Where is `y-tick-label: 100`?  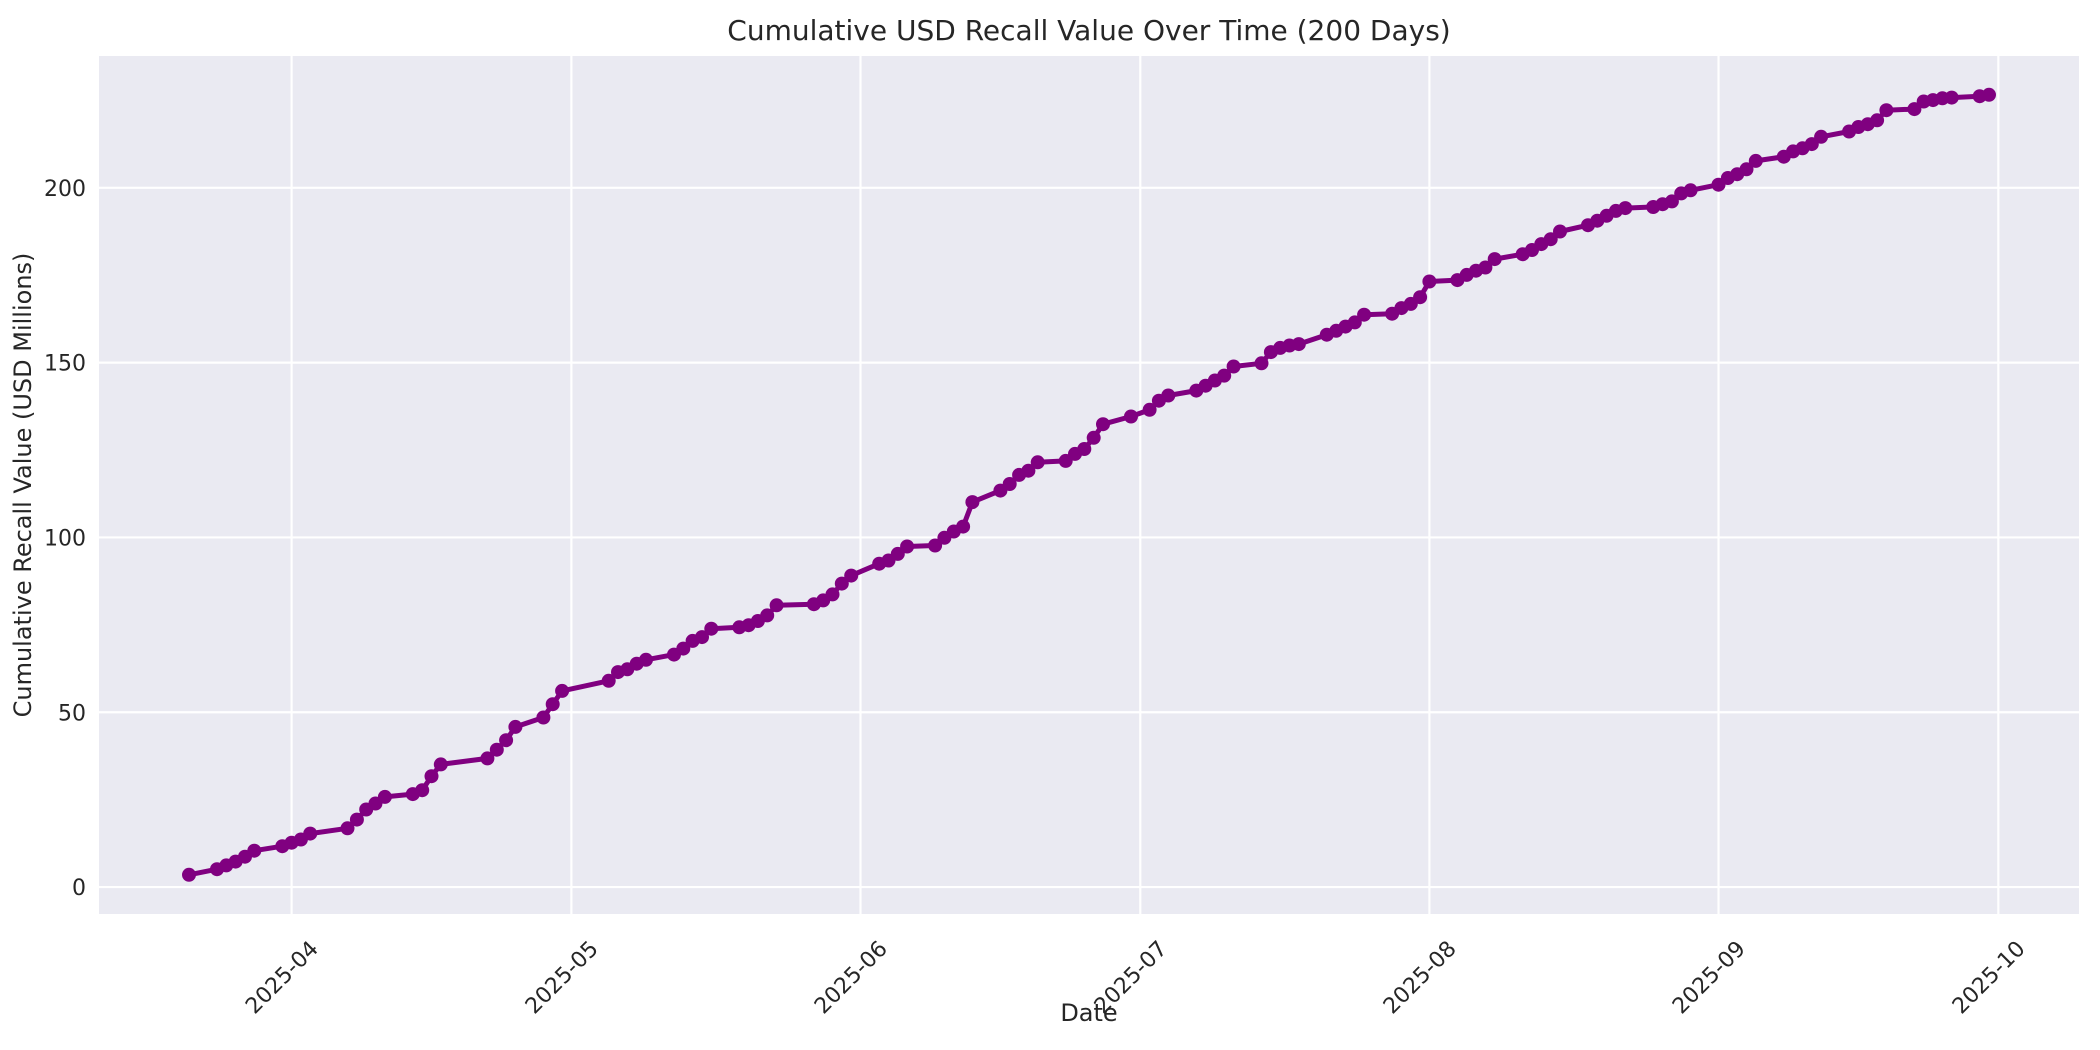
y-tick-label: 100 is located at coordinates (65, 538).